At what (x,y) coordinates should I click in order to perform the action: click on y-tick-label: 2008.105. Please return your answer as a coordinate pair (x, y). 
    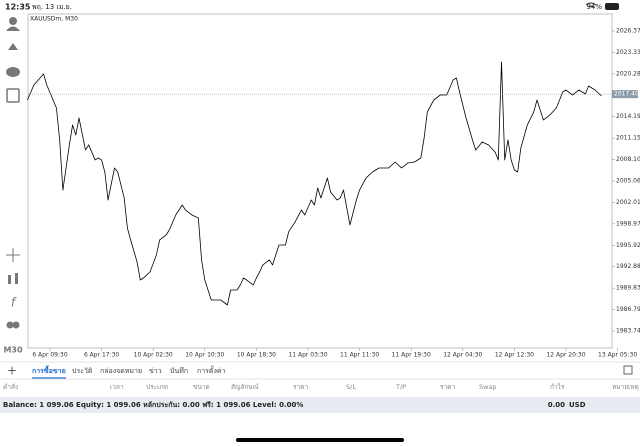
    Looking at the image, I should click on (628, 159).